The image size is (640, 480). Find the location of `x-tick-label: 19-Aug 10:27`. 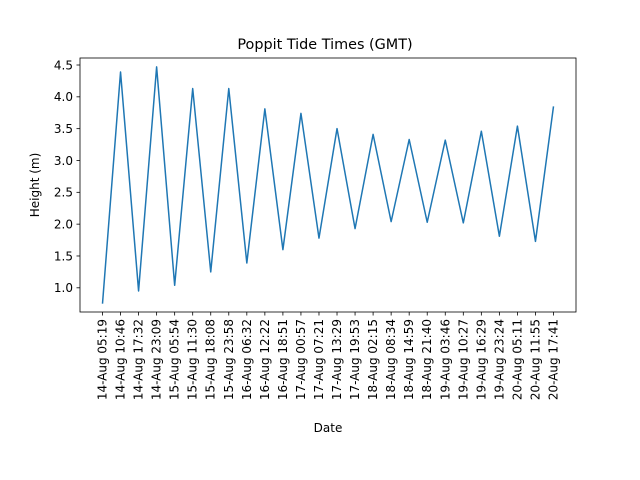

x-tick-label: 19-Aug 10:27 is located at coordinates (463, 359).